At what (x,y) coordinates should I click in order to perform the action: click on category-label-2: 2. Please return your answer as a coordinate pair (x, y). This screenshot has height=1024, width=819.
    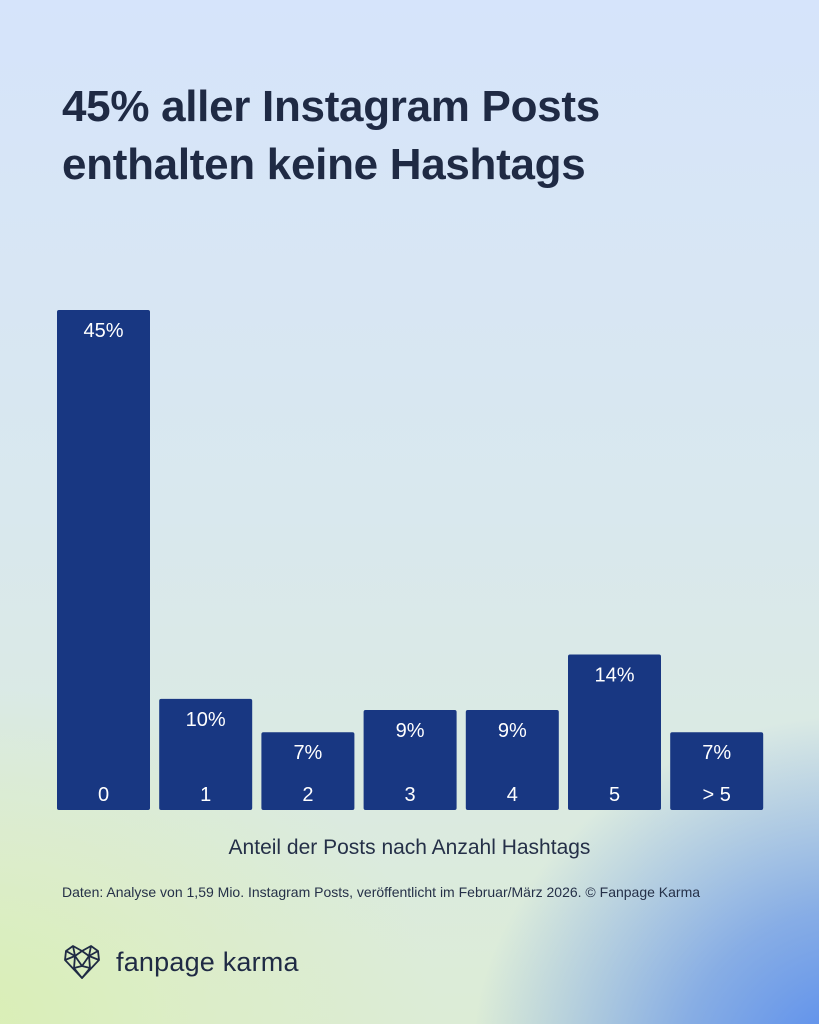
    Looking at the image, I should click on (307, 795).